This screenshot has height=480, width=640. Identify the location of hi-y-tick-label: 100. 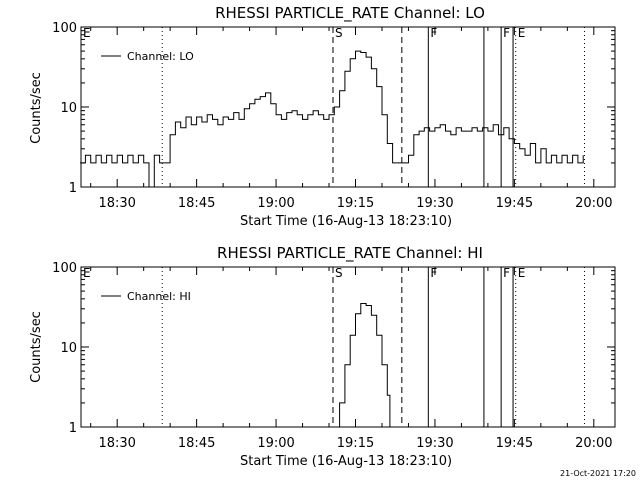
(64, 268).